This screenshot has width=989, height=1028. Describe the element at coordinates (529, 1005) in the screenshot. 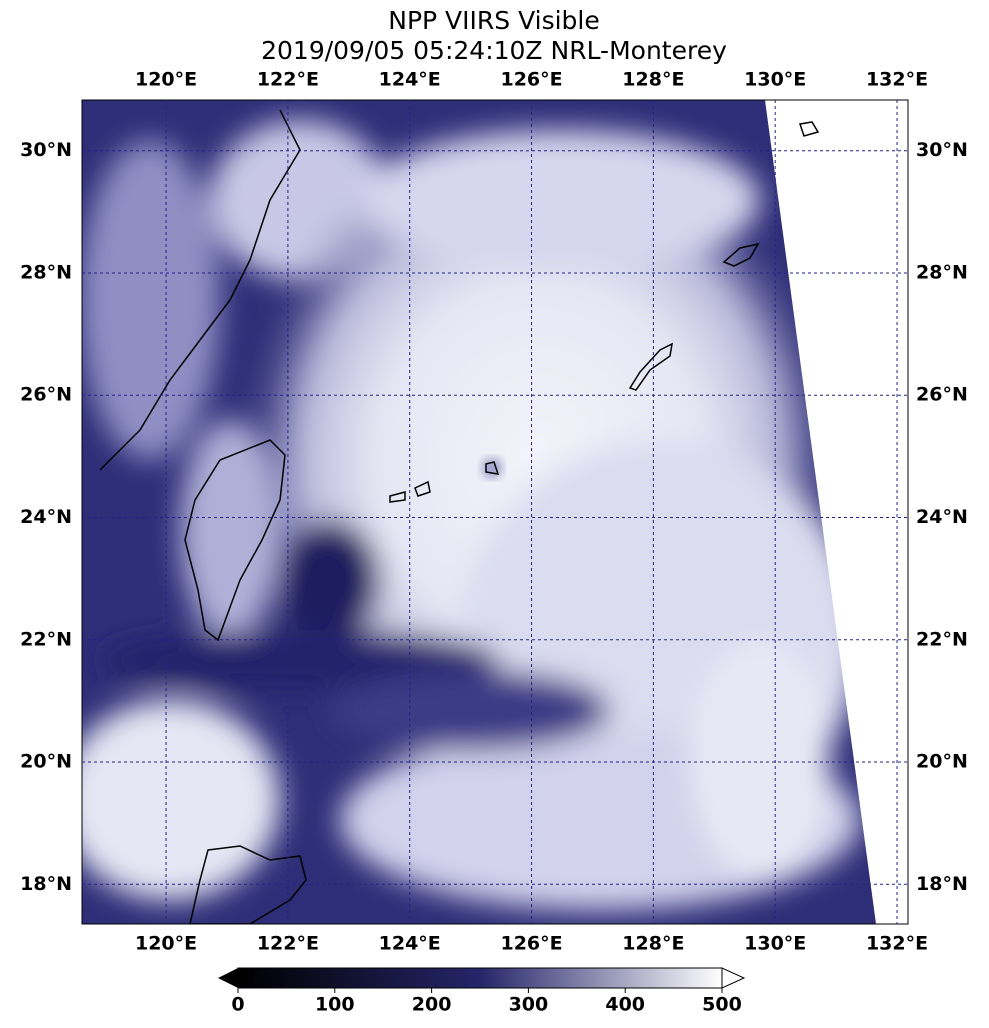

I see `colorbar-tick-label: 300` at that location.